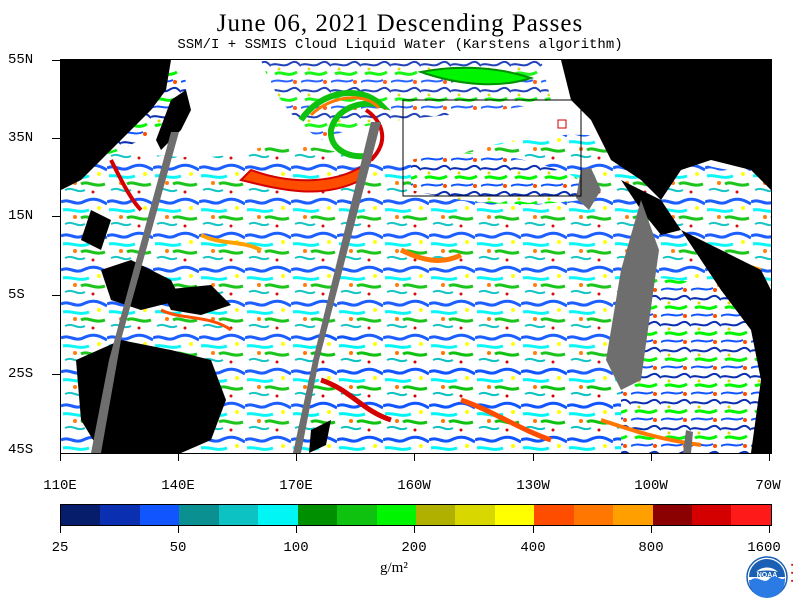 Image resolution: width=800 pixels, height=600 pixels. Describe the element at coordinates (21, 374) in the screenshot. I see `lat-label-25s: 25S` at that location.